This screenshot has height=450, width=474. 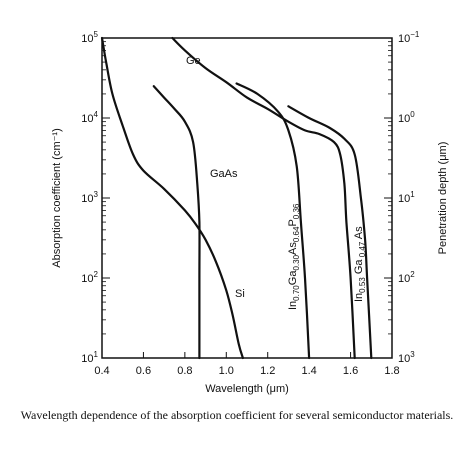 What do you see at coordinates (391, 371) in the screenshot?
I see `x-tick-label: 1.8` at bounding box center [391, 371].